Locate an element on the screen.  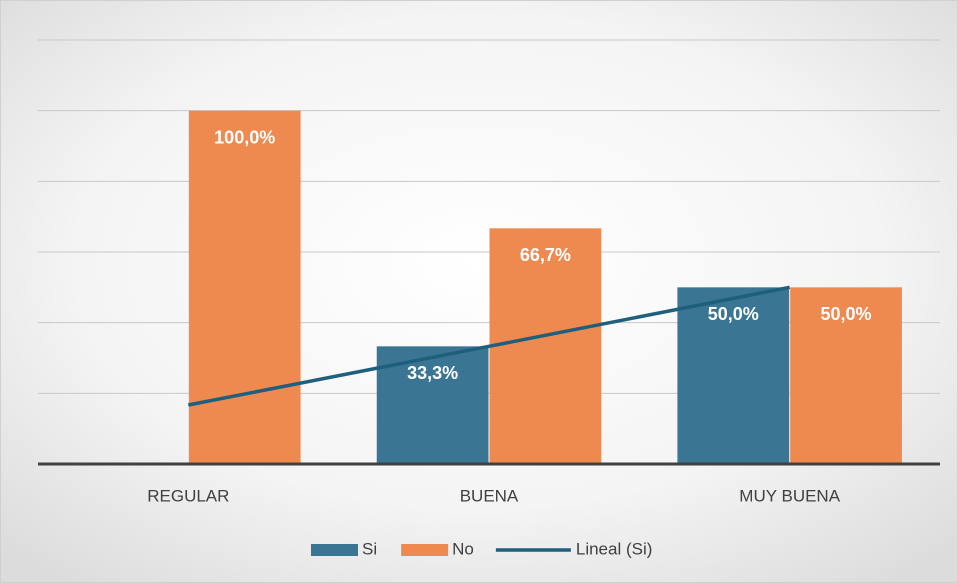
x-tick-label: MUY BUENA is located at coordinates (789, 495).